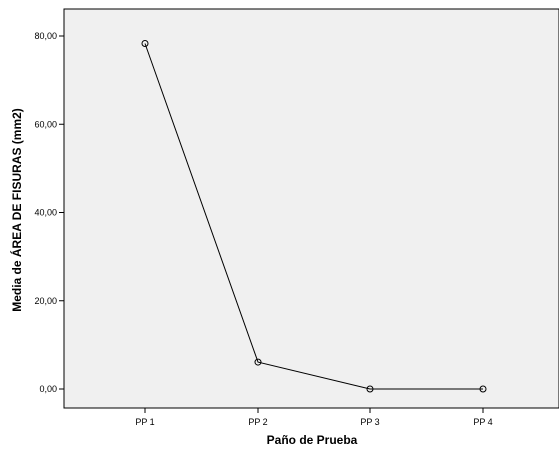 This screenshot has width=559, height=455. I want to click on y-axis-ticks: 0,00 20,00 40,00 60,00 80,00, so click(49, 212).